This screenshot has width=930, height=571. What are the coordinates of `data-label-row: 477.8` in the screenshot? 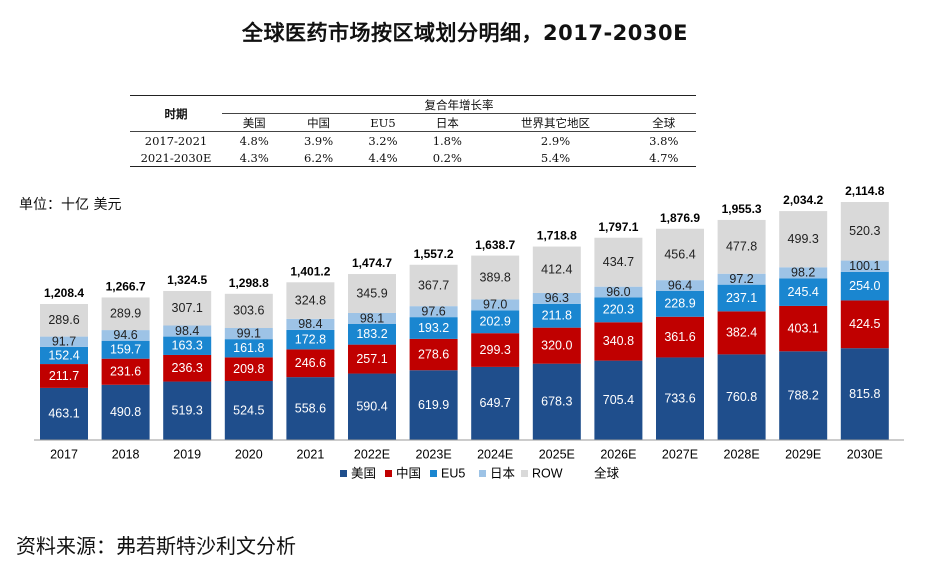 It's located at (741, 247).